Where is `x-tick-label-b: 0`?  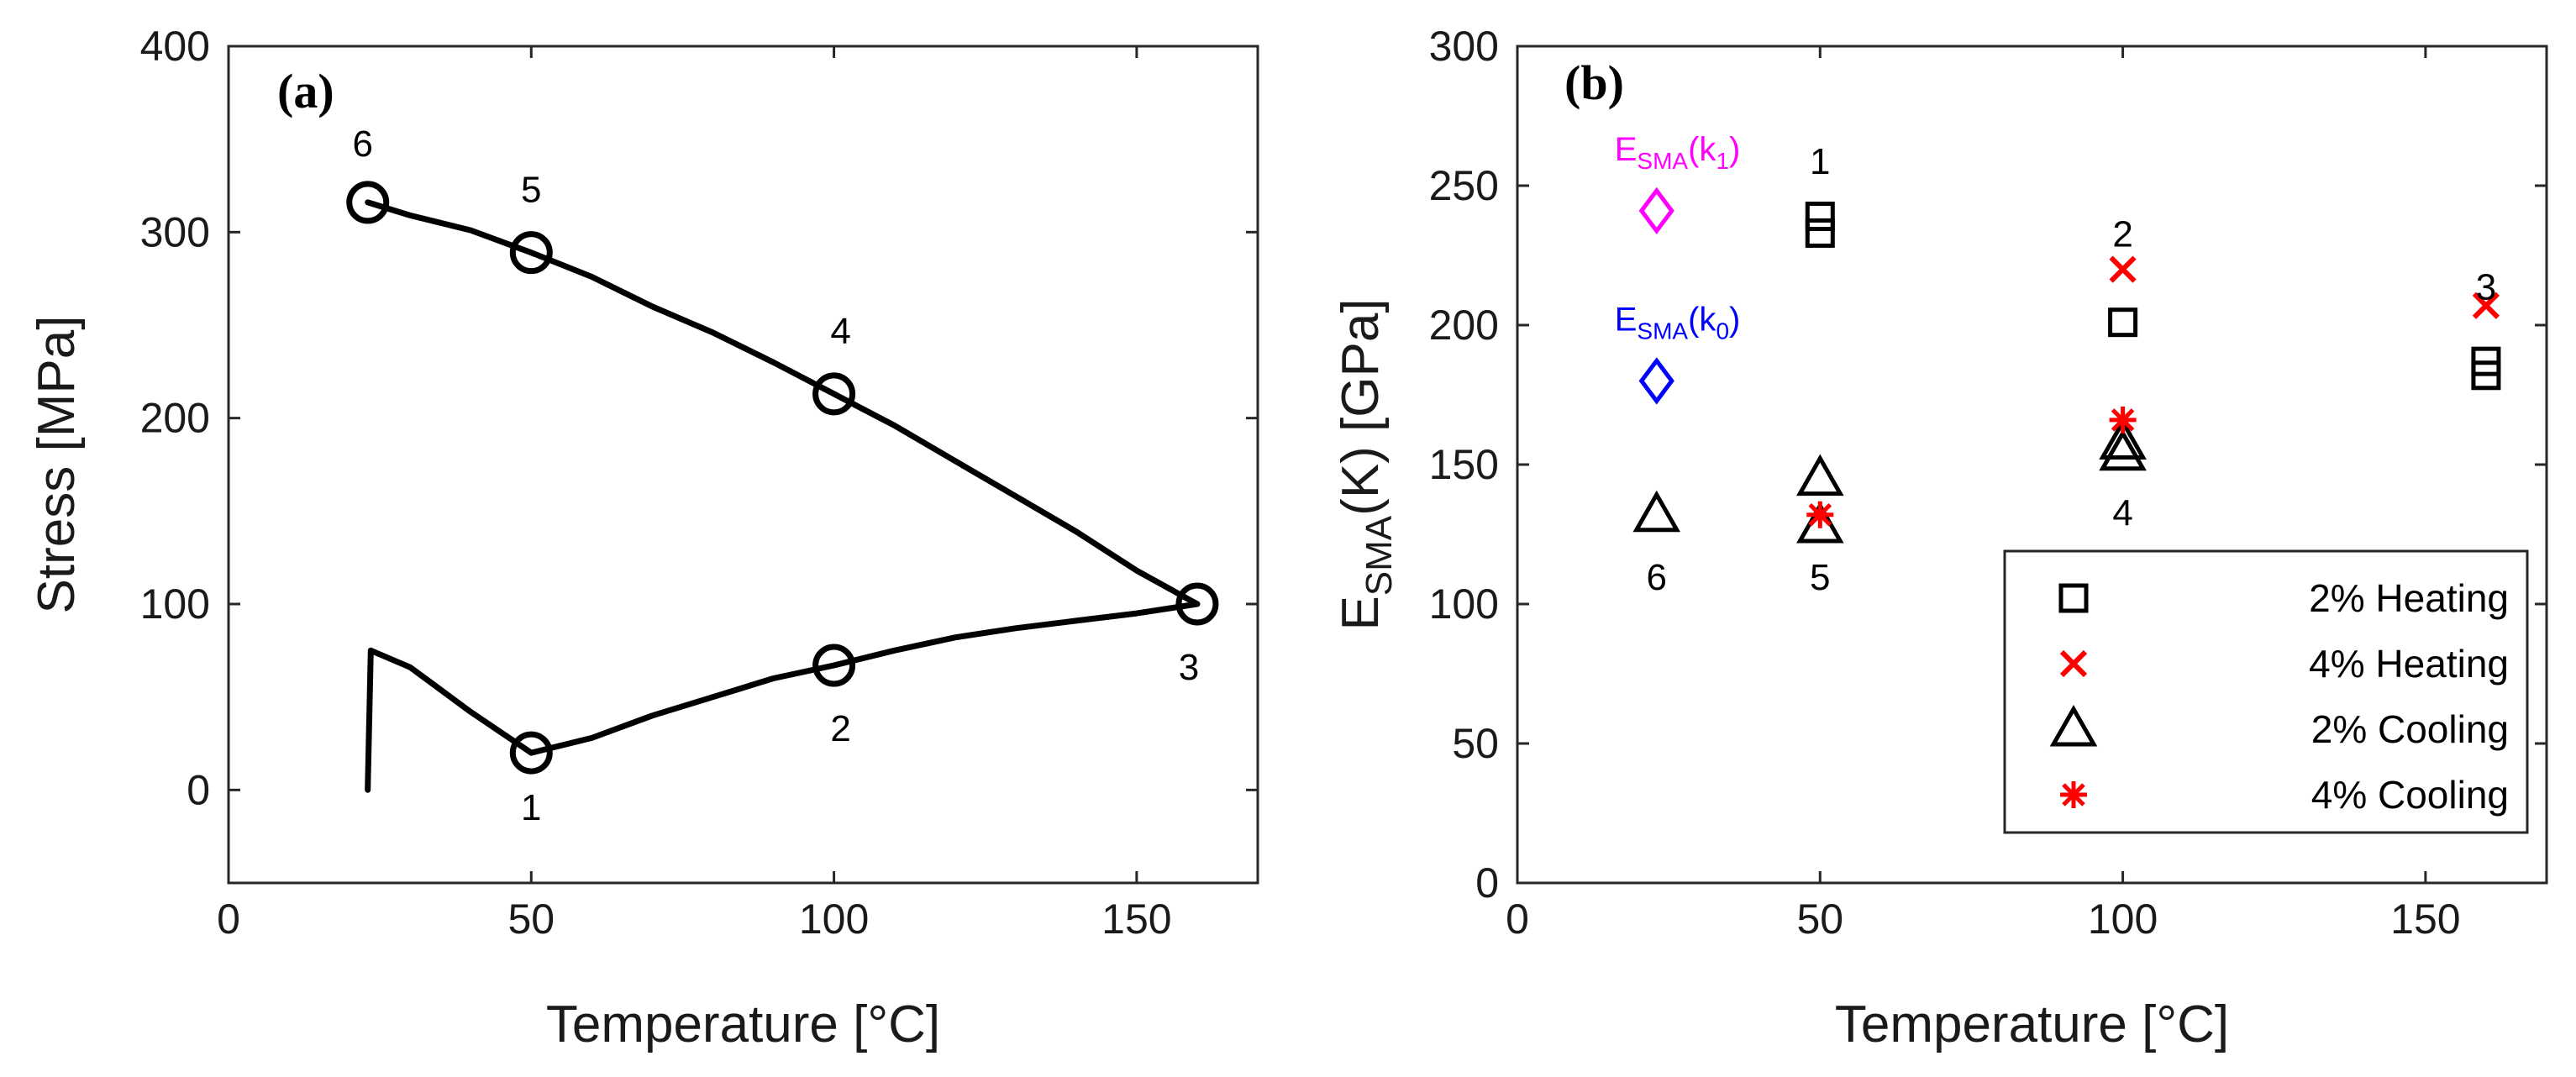 x-tick-label-b: 0 is located at coordinates (1517, 919).